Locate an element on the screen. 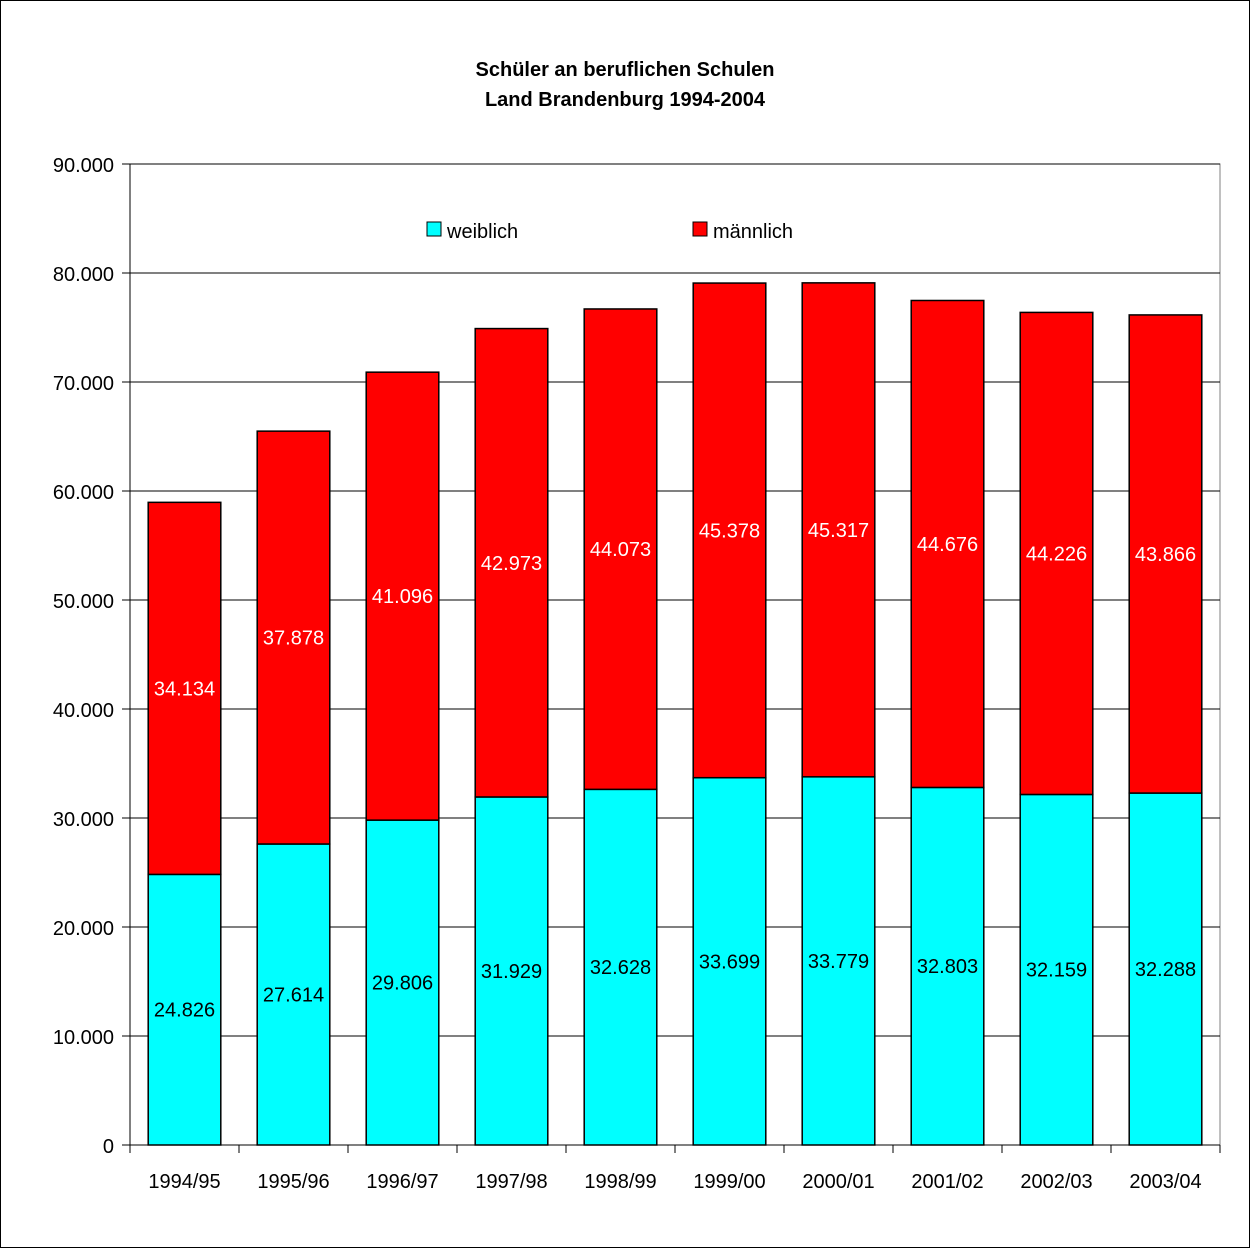 This screenshot has width=1250, height=1248. data-label: 33.699 is located at coordinates (729, 962).